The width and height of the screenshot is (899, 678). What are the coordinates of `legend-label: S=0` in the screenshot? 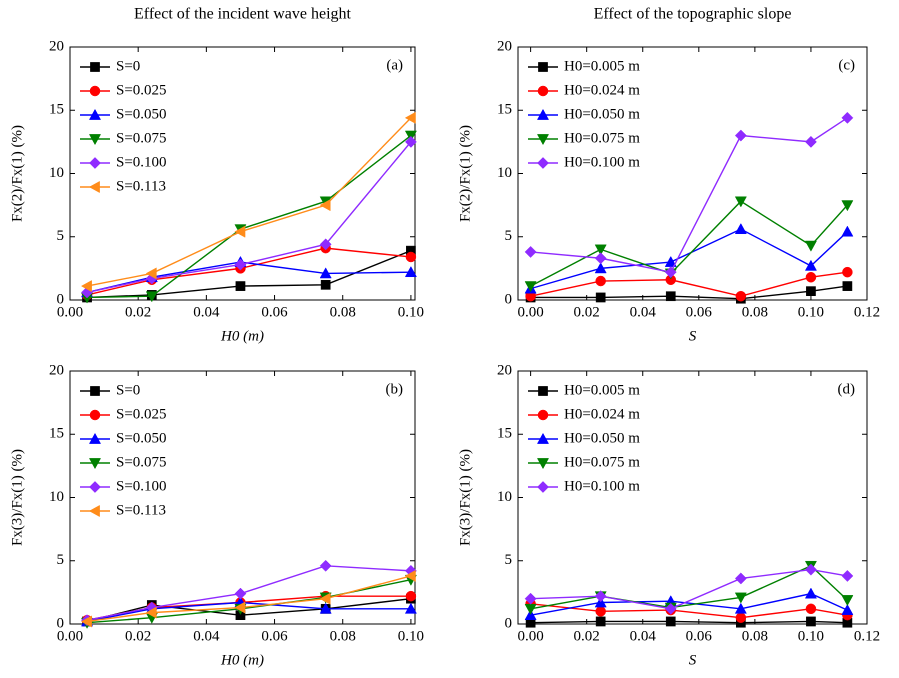 It's located at (128, 66).